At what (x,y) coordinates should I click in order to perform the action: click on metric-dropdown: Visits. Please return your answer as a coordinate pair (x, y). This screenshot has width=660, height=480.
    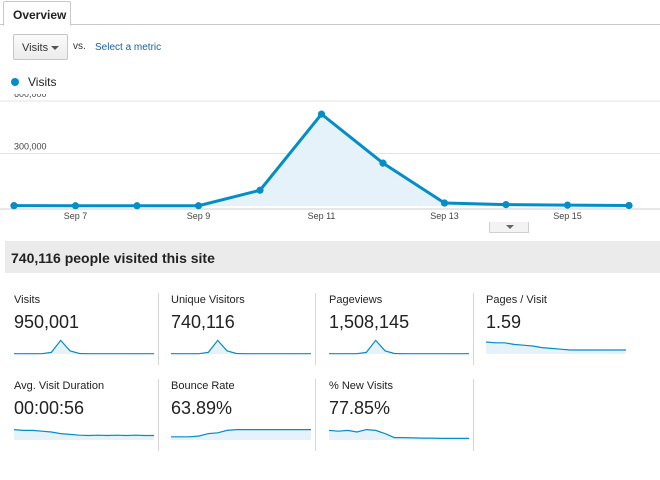
    Looking at the image, I should click on (40, 47).